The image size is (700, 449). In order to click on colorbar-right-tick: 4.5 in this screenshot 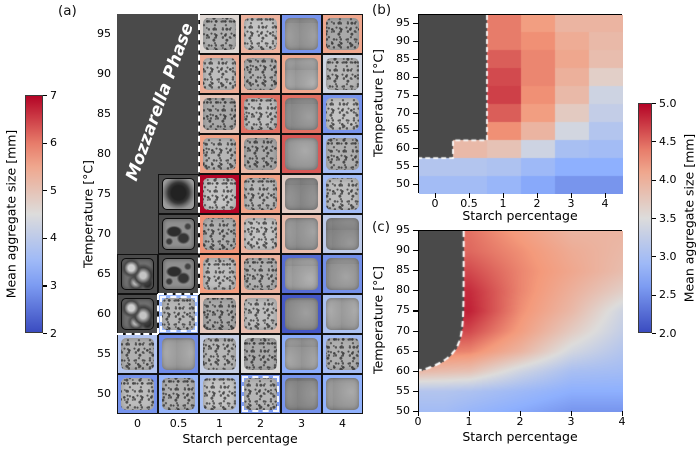, I will do `click(668, 141)`.